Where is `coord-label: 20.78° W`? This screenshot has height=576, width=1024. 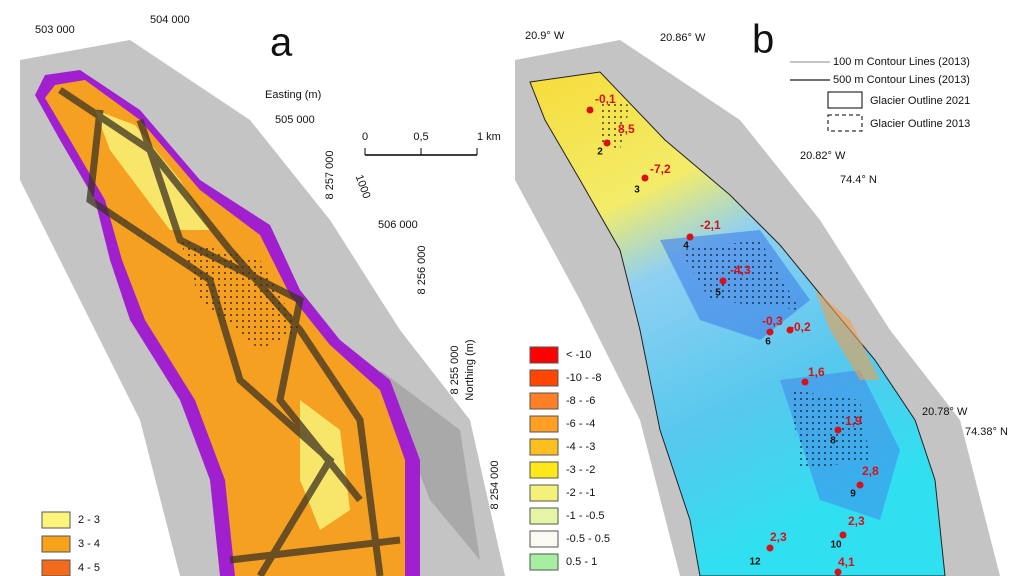 coord-label: 20.78° W is located at coordinates (945, 412).